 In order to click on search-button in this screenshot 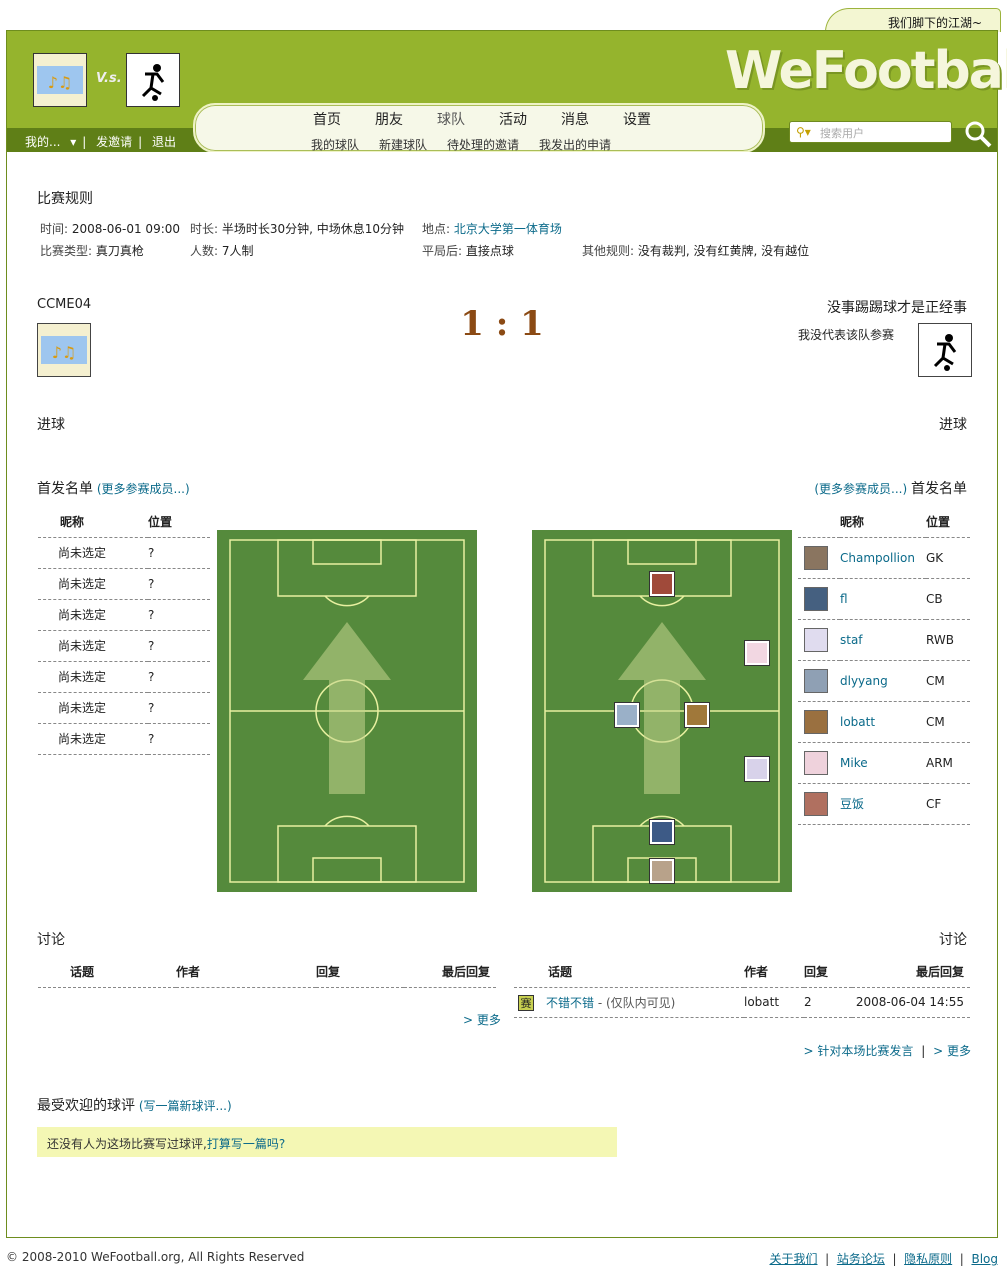, I will do `click(978, 134)`.